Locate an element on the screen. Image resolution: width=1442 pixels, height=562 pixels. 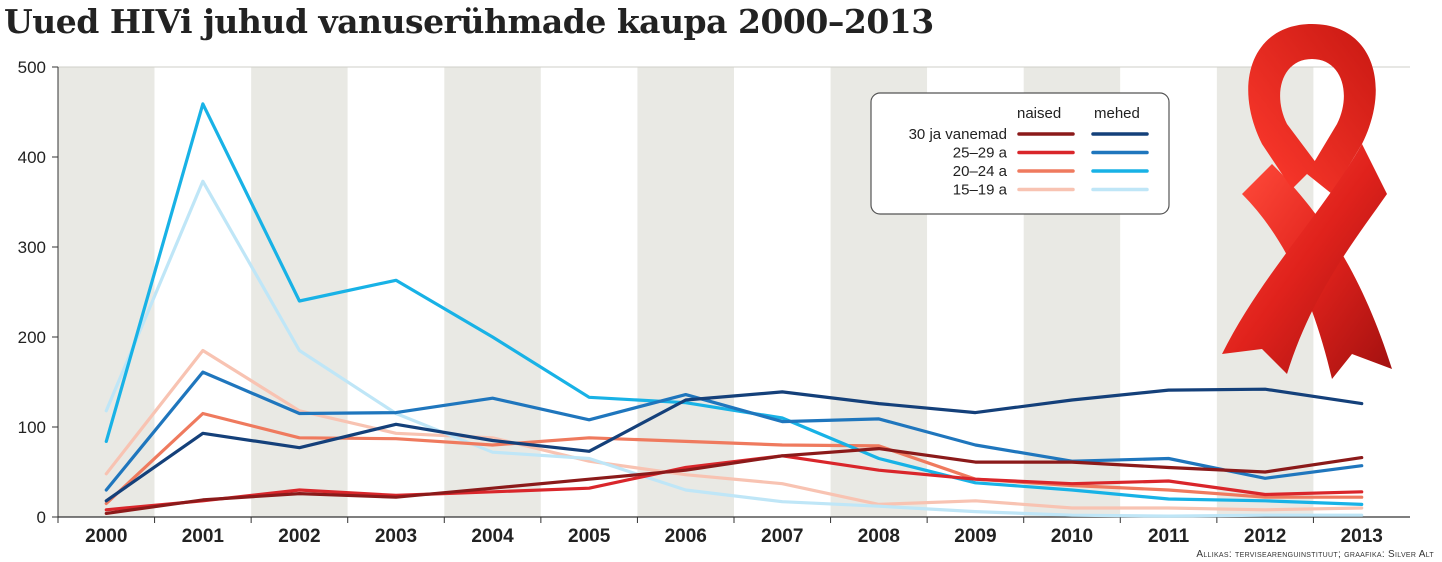
x-tick-label: 2008 is located at coordinates (879, 536).